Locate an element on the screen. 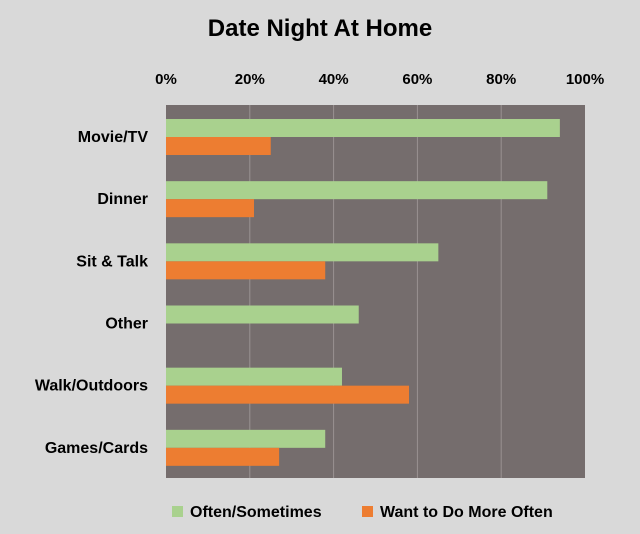 Image resolution: width=640 pixels, height=534 pixels. category-label: Dinner is located at coordinates (122, 199).